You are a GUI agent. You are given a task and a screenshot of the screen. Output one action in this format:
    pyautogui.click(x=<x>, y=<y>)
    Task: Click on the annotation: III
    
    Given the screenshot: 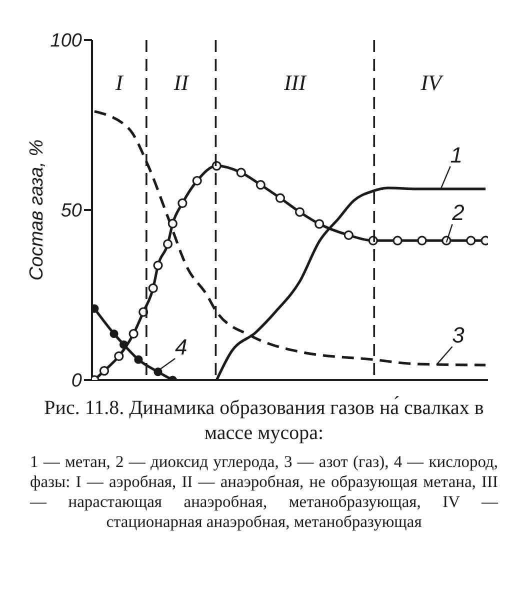 What is the action you would take?
    pyautogui.click(x=295, y=82)
    